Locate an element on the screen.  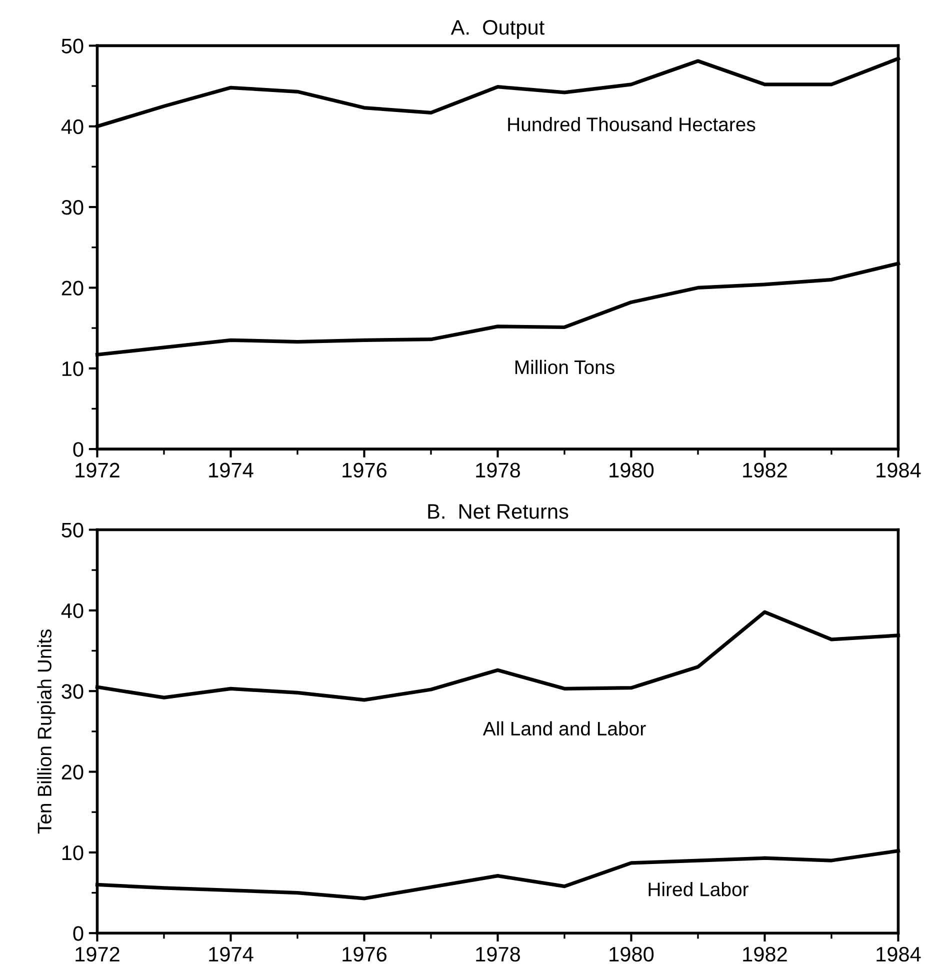
series-label: Hired Labor is located at coordinates (698, 889).